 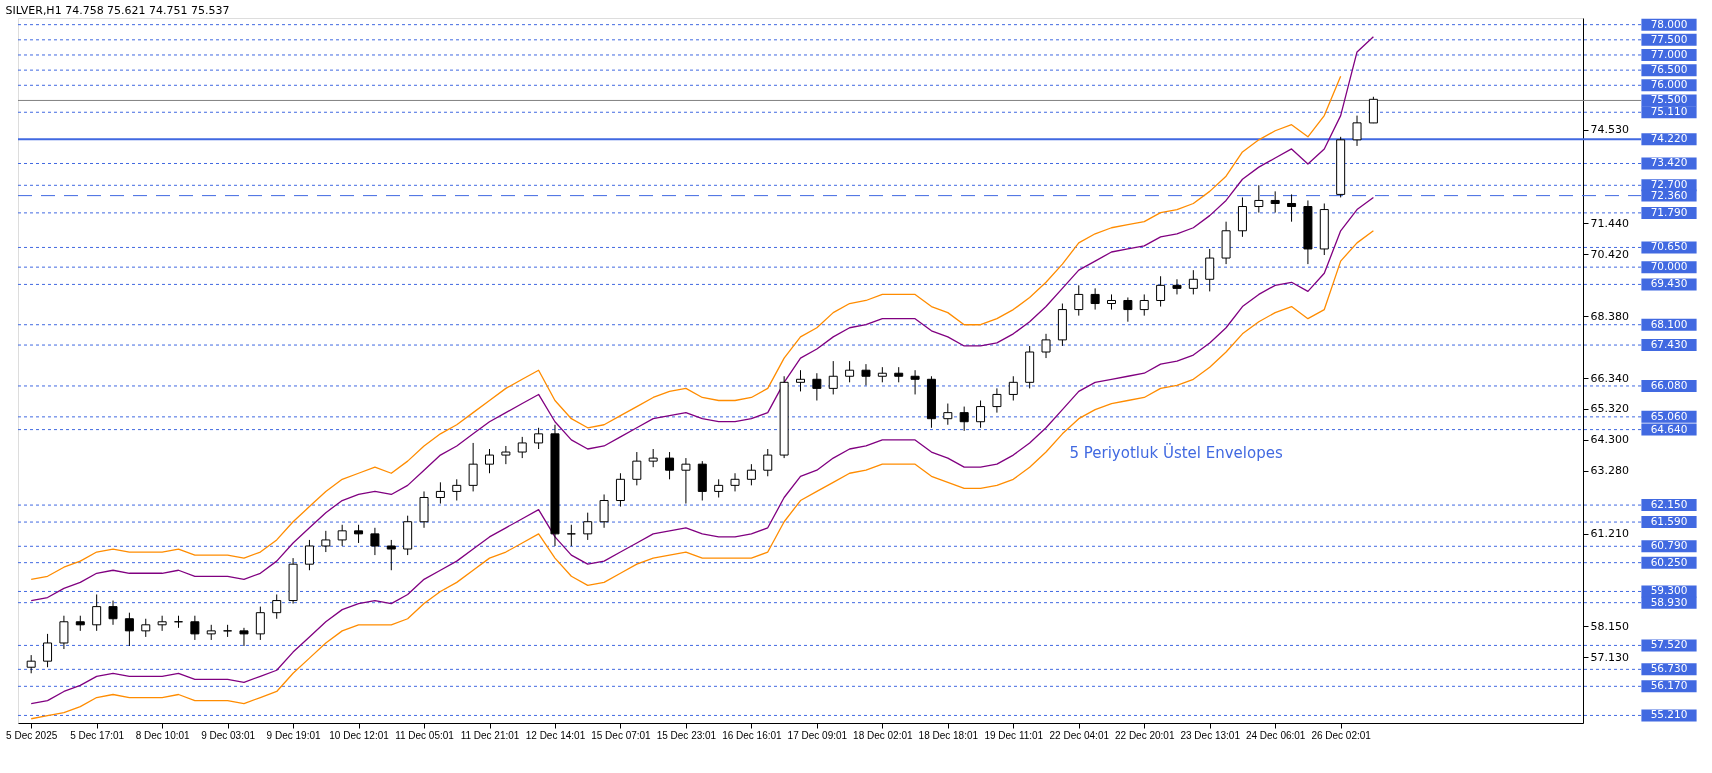 What do you see at coordinates (1609, 626) in the screenshot?
I see `y-tick-label: 58.150` at bounding box center [1609, 626].